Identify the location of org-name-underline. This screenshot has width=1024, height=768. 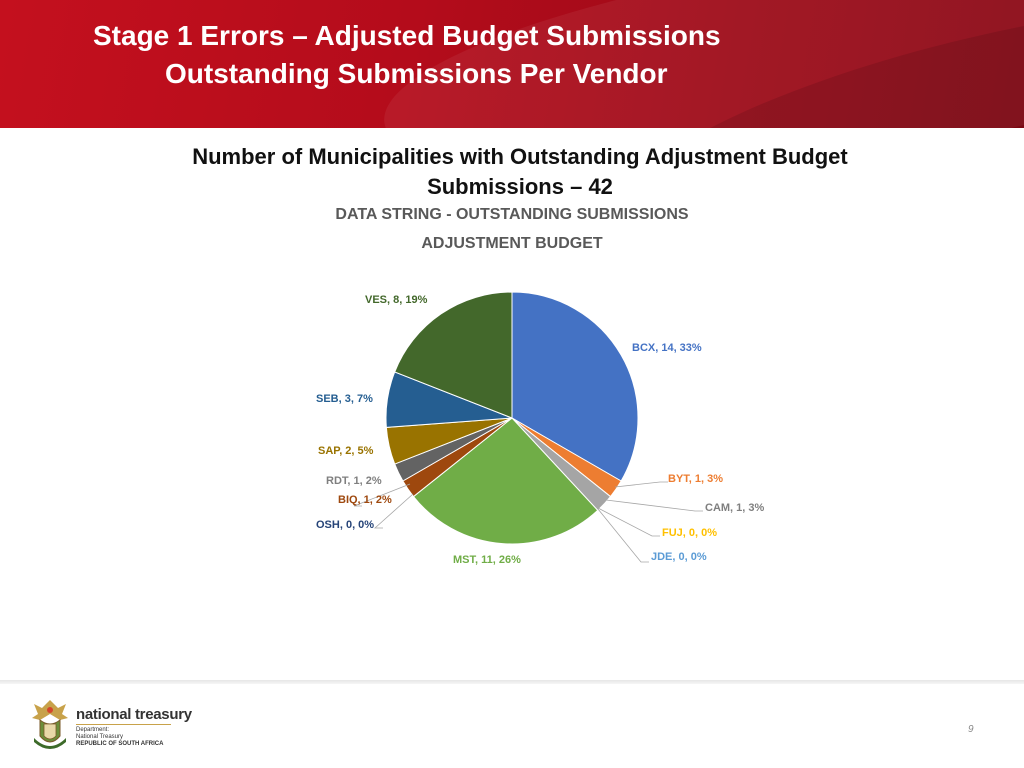
(123, 724).